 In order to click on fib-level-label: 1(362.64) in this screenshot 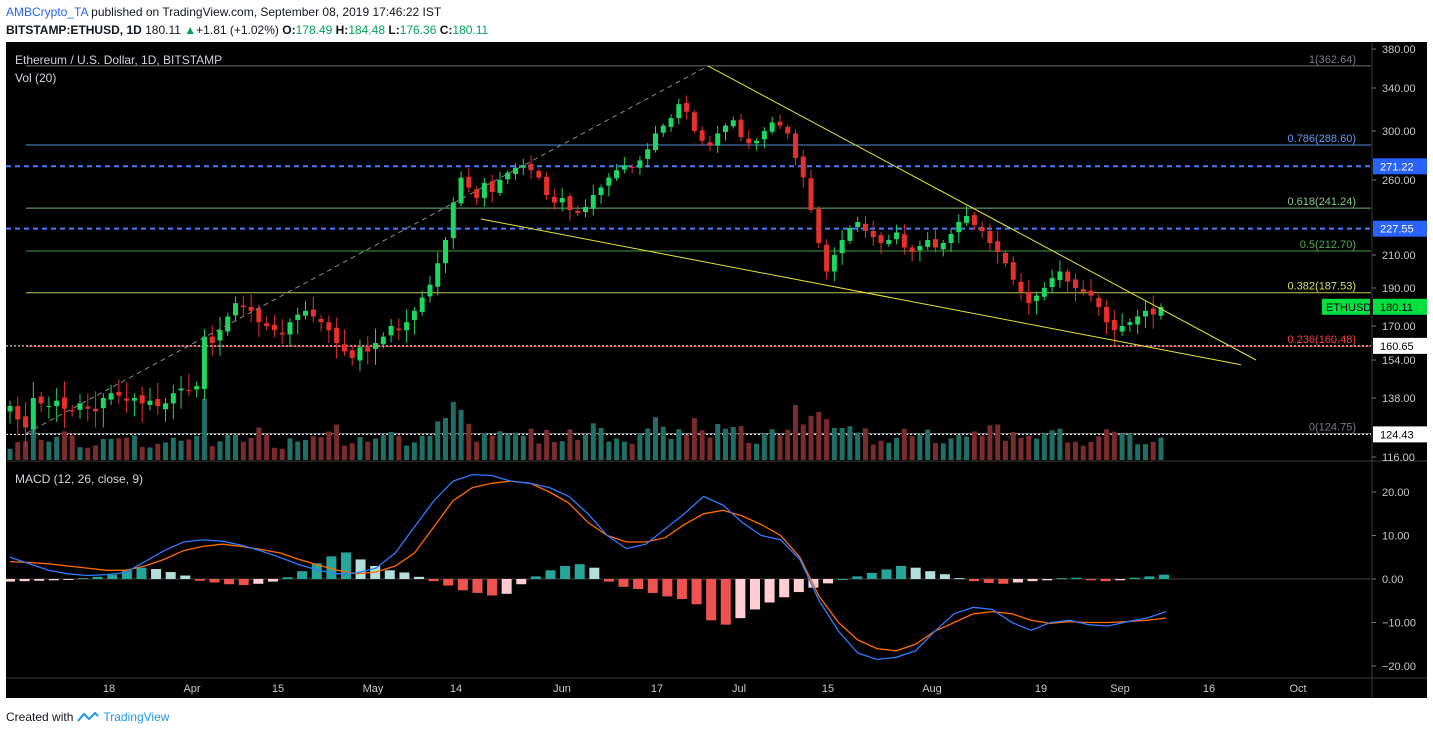, I will do `click(1332, 60)`.